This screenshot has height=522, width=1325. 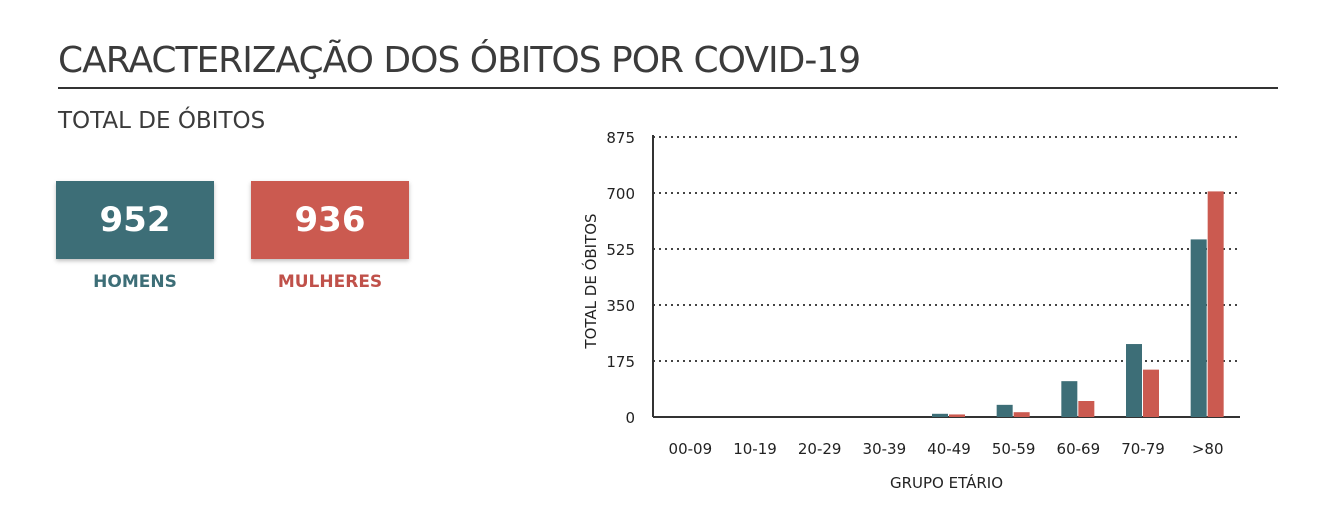 I want to click on x-tick-label: 20-29, so click(x=820, y=449).